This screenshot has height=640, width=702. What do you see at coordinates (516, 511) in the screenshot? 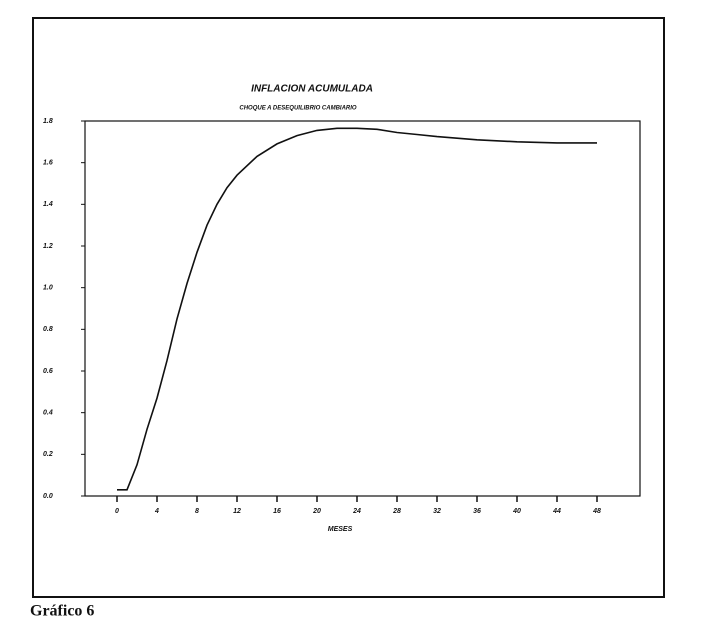
I see `x-tick-label: 40` at bounding box center [516, 511].